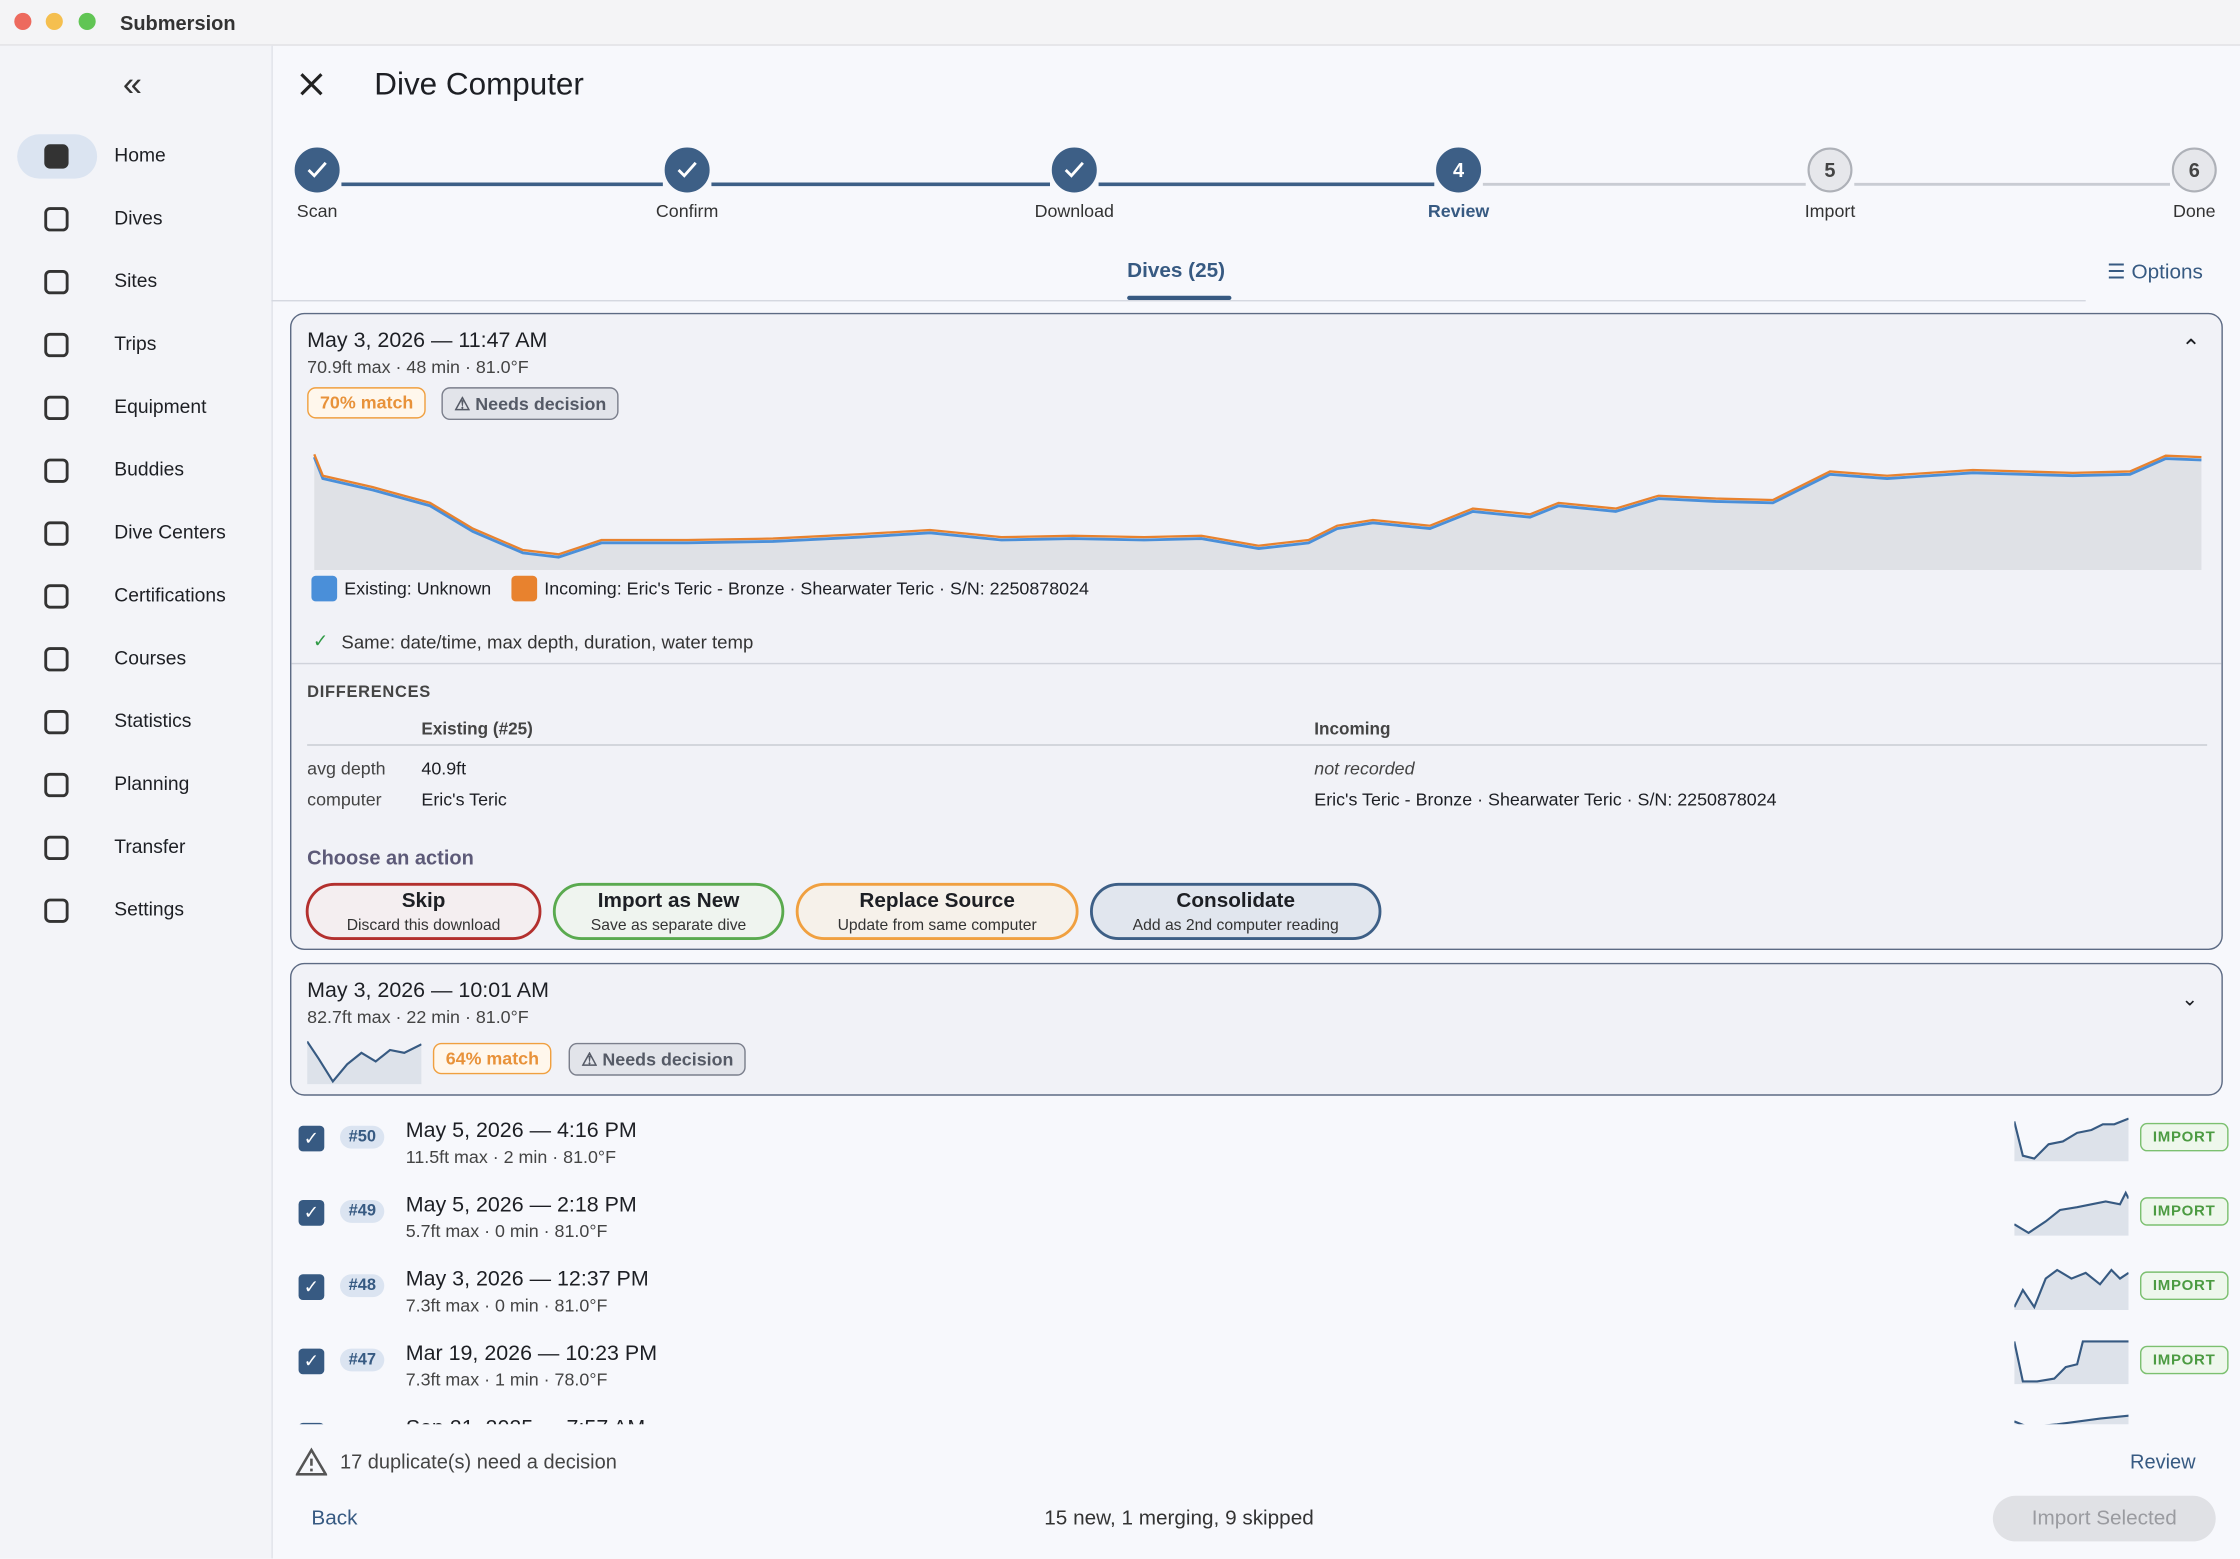 The height and width of the screenshot is (1559, 2240). I want to click on title-bar, so click(1120, 23).